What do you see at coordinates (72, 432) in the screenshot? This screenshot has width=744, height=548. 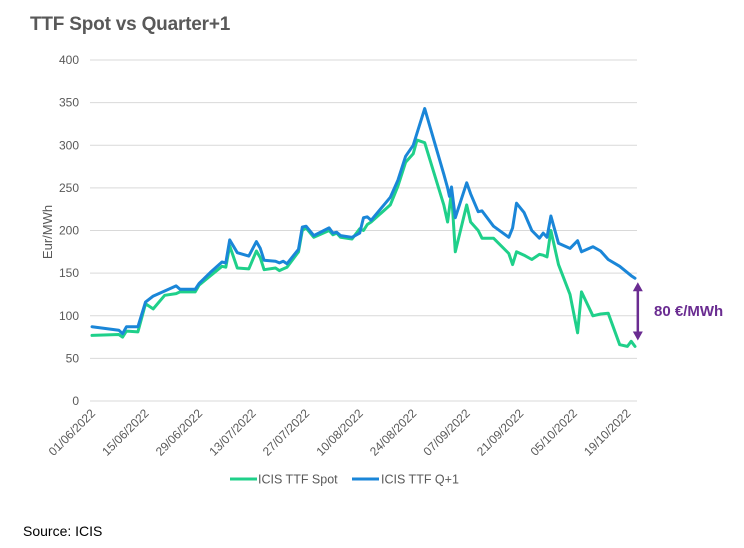 I see `x-tick-label: 01/06/2022` at bounding box center [72, 432].